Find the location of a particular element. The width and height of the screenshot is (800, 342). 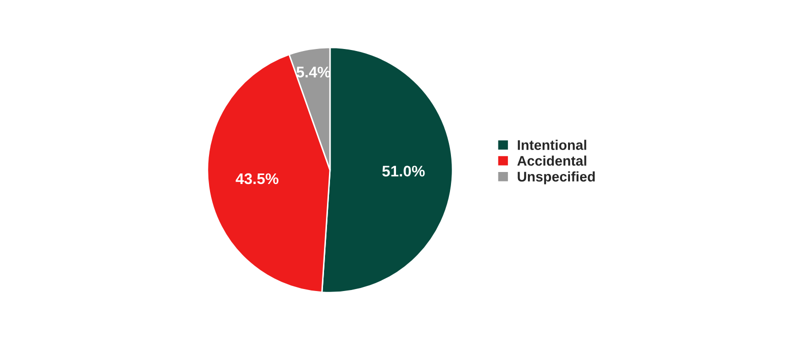

legend-label: Unspecified is located at coordinates (556, 177).